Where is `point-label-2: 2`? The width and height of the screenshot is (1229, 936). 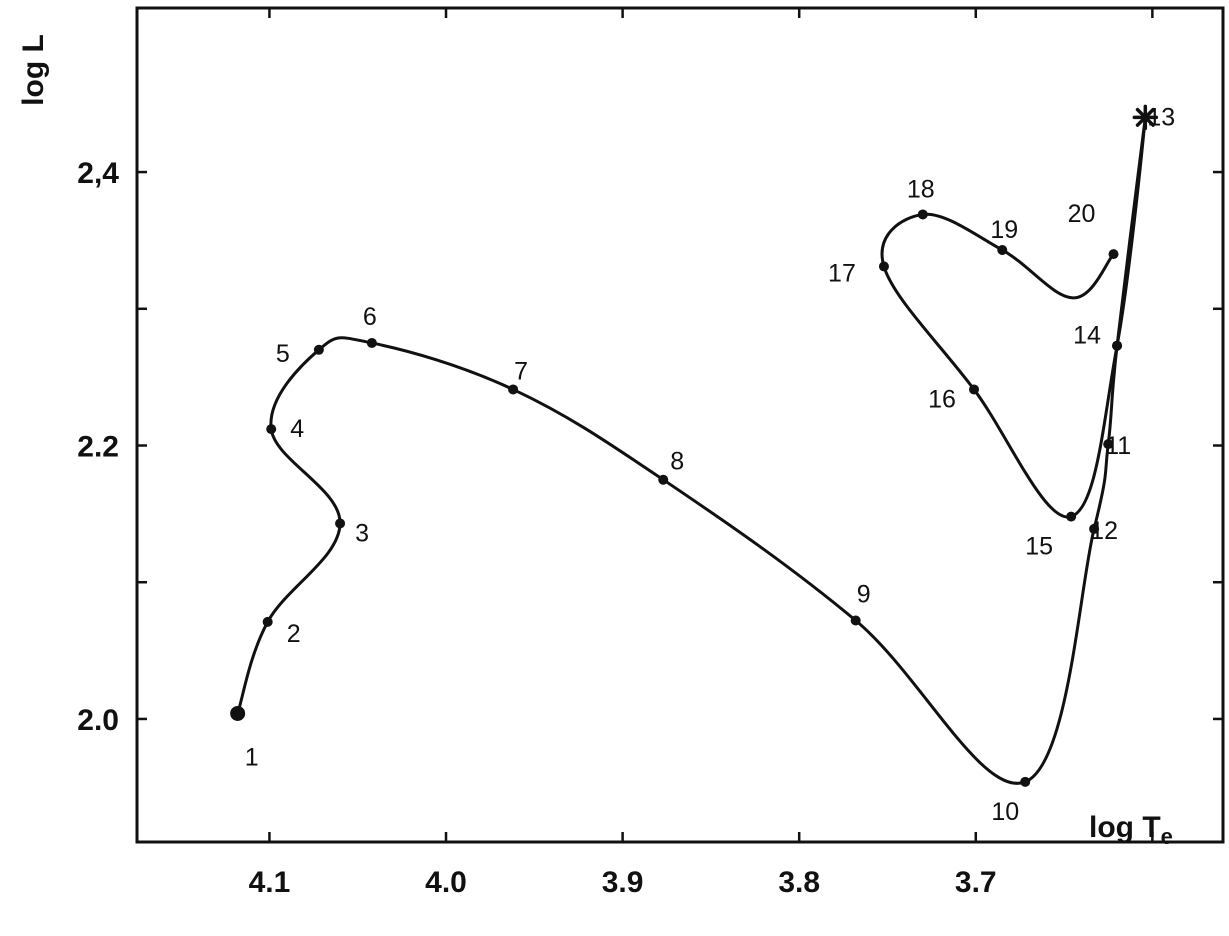
point-label-2: 2 is located at coordinates (294, 634).